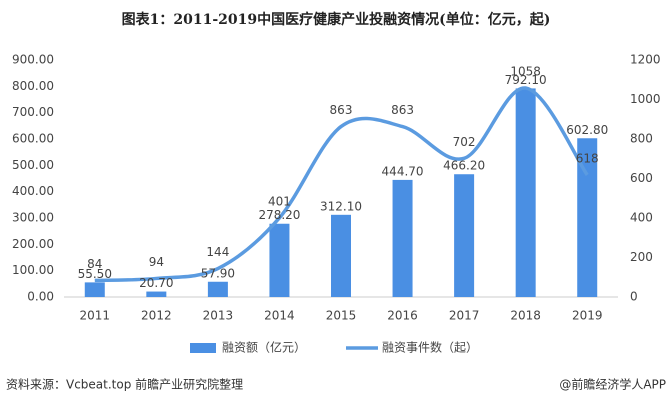 This screenshot has width=672, height=404. What do you see at coordinates (525, 316) in the screenshot?
I see `x-tick-label: 2018` at bounding box center [525, 316].